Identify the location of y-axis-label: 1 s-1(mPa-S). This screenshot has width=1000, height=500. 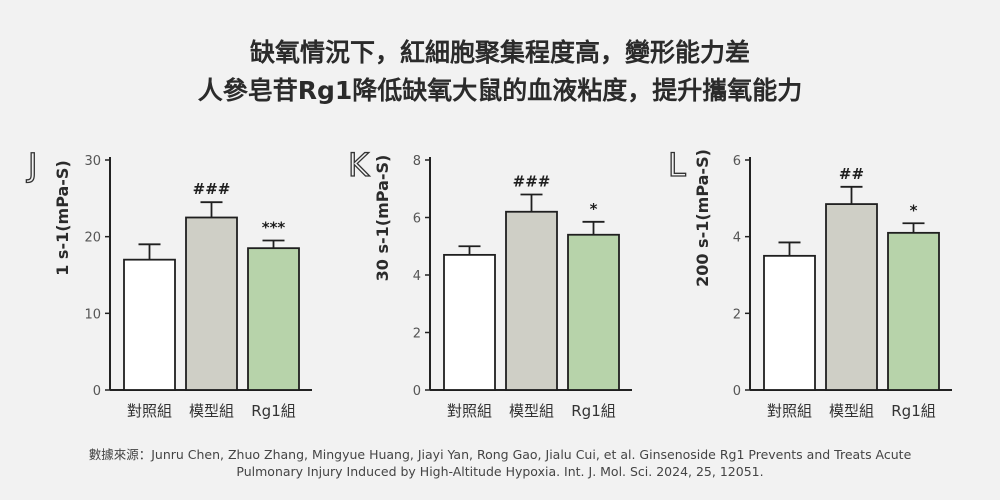
(62, 218).